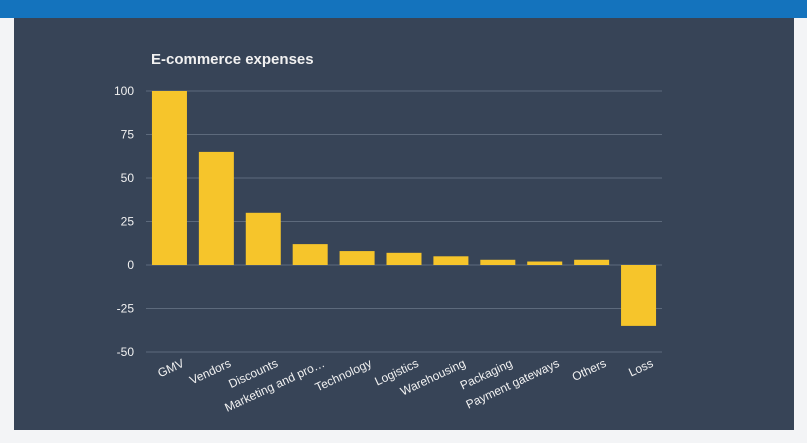  I want to click on bar-technology, so click(357, 258).